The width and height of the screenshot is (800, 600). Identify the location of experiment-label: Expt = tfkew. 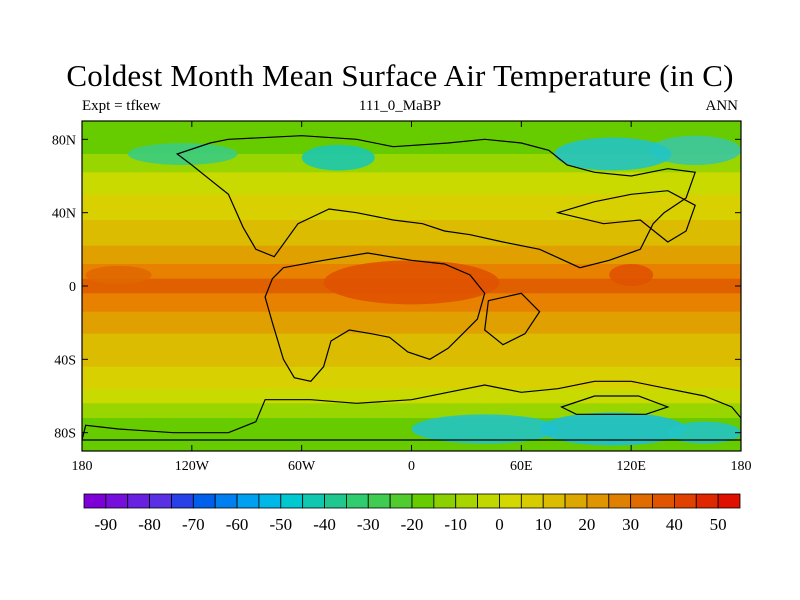
(121, 106).